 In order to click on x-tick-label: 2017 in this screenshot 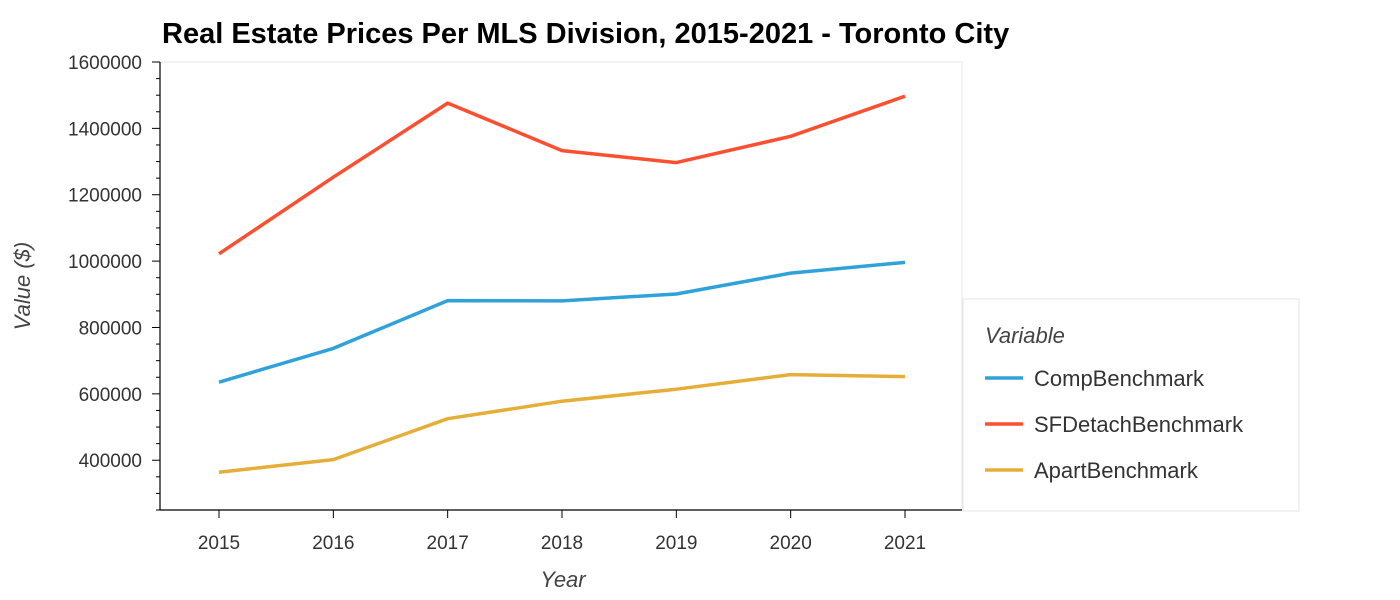, I will do `click(448, 543)`.